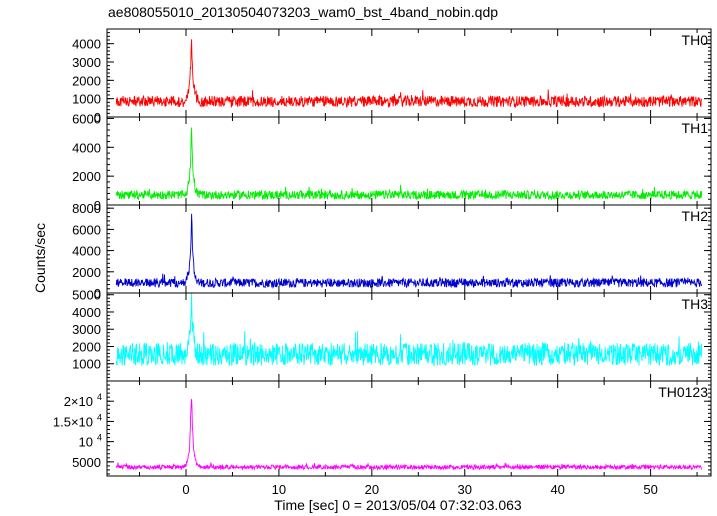  Describe the element at coordinates (557, 489) in the screenshot. I see `x-tick-label: 40` at that location.